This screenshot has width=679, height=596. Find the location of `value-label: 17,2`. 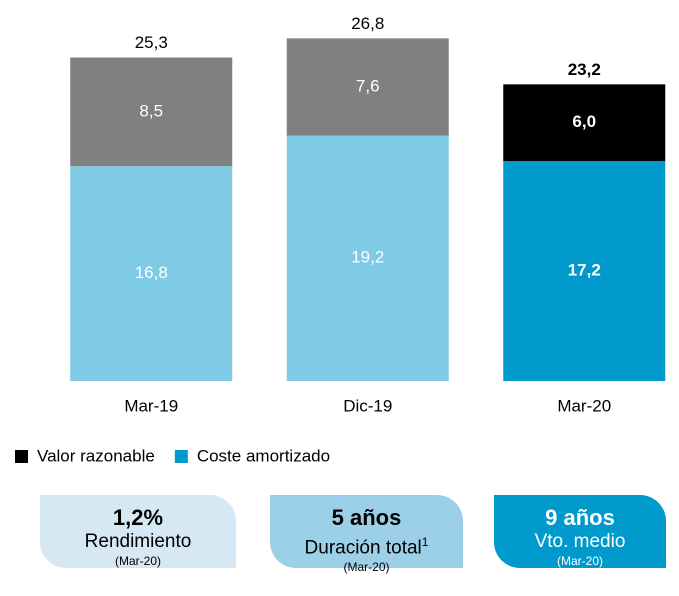

value-label: 17,2 is located at coordinates (584, 270).